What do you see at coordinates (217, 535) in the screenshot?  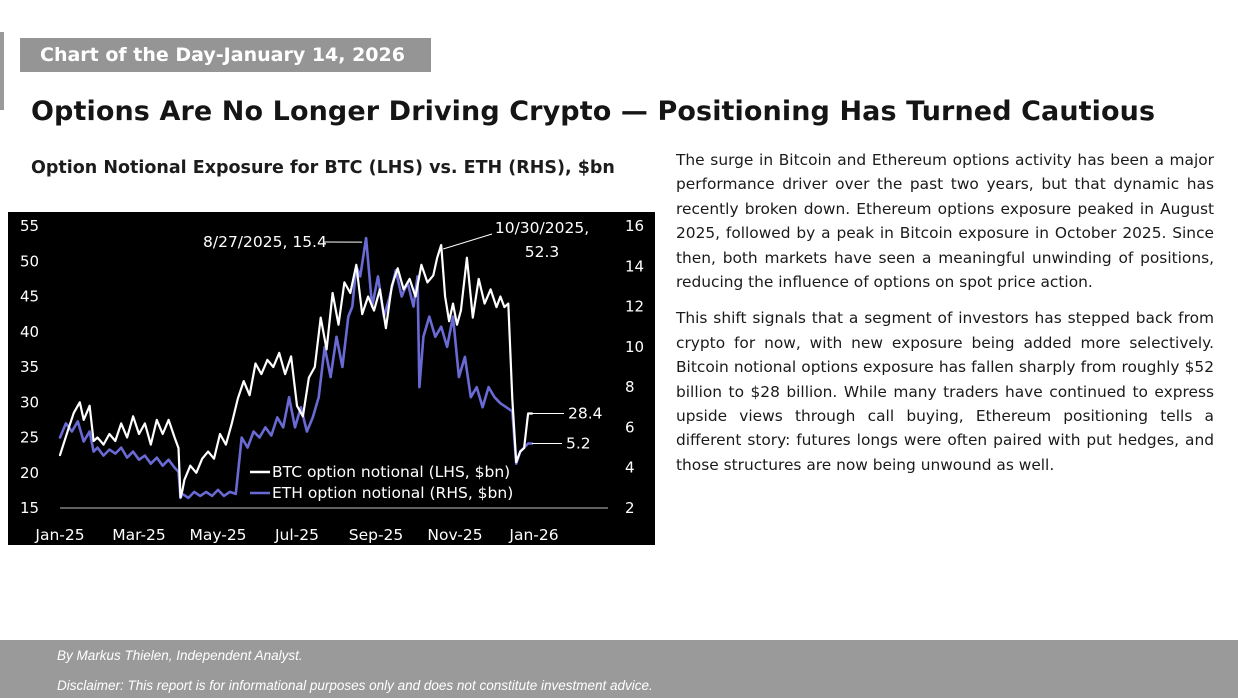 I see `x-axis-tick-label: May-25` at bounding box center [217, 535].